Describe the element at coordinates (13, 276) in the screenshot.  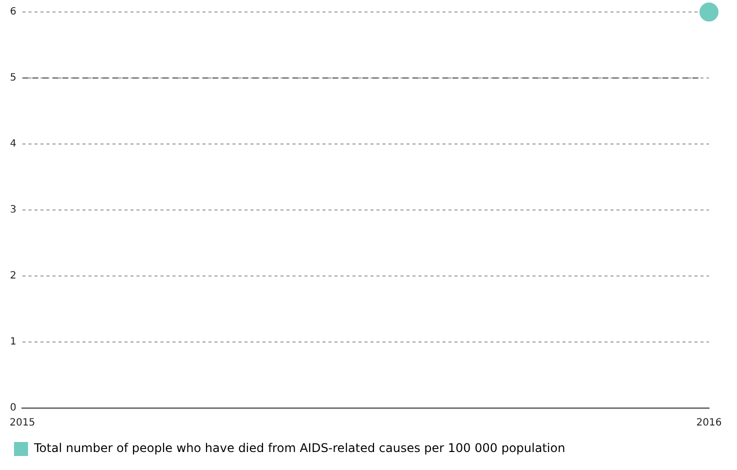
I see `y-tick-label: 2` at that location.